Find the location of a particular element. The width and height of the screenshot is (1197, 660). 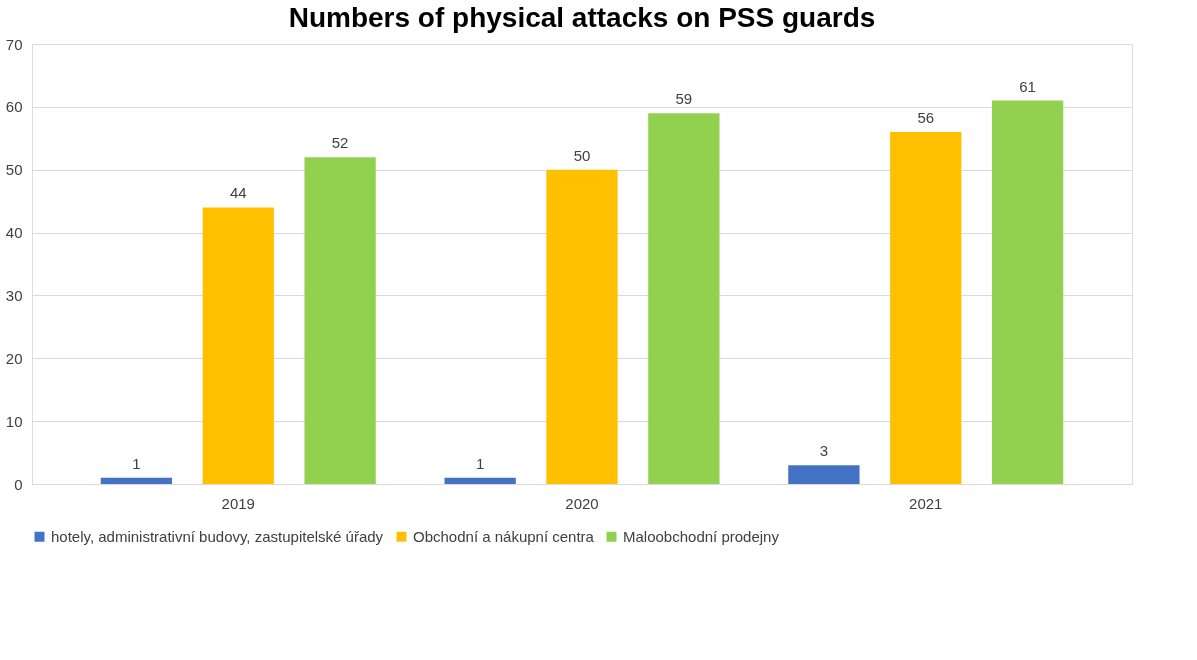

y-tick-label: 60 is located at coordinates (14, 107).